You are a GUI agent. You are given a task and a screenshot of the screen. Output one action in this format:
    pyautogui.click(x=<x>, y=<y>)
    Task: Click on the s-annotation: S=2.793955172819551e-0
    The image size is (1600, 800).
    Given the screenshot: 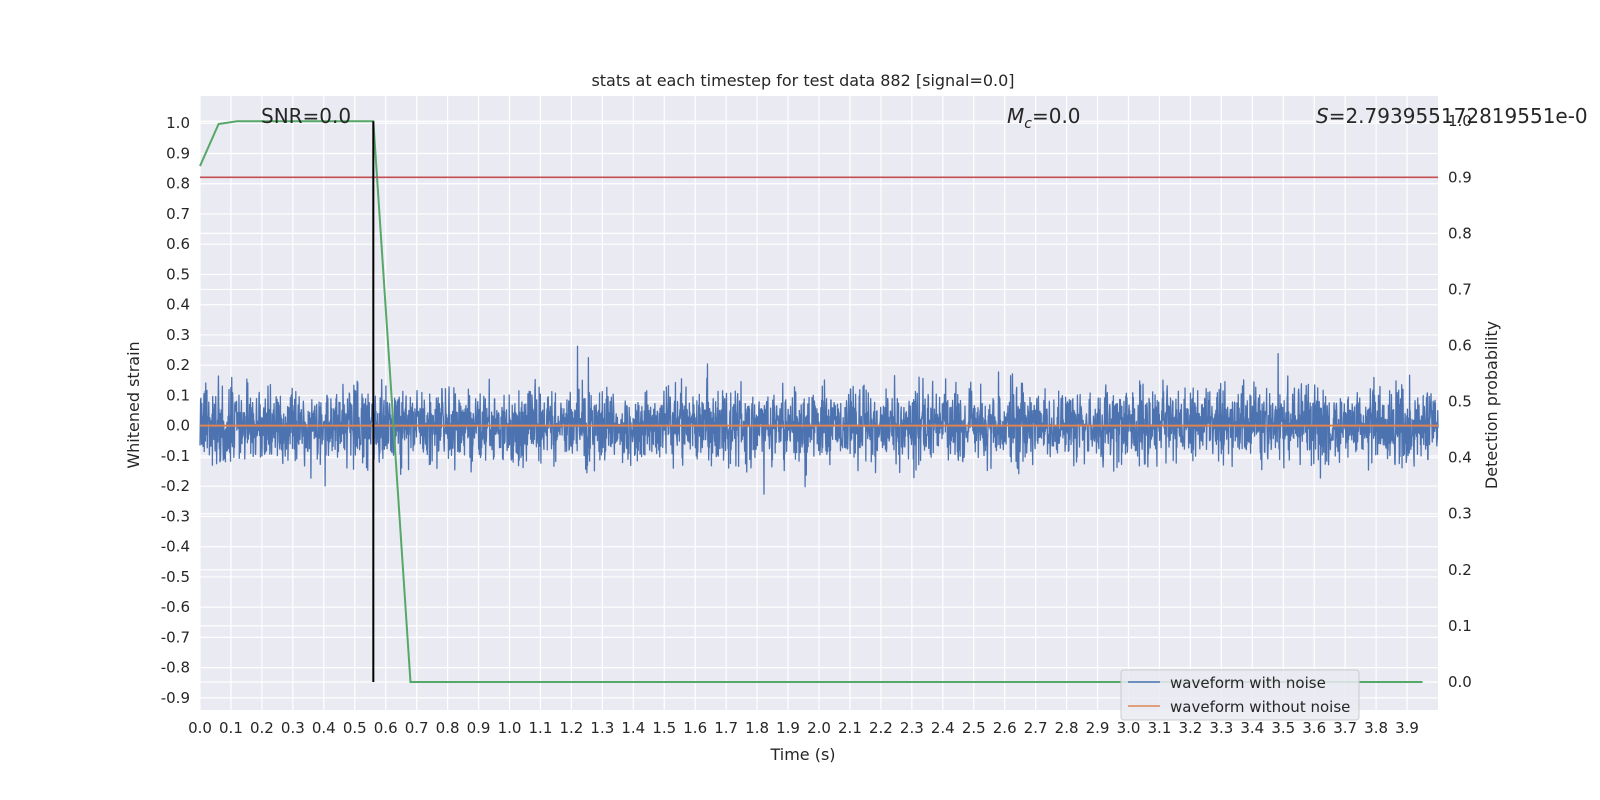 What is the action you would take?
    pyautogui.click(x=1452, y=116)
    